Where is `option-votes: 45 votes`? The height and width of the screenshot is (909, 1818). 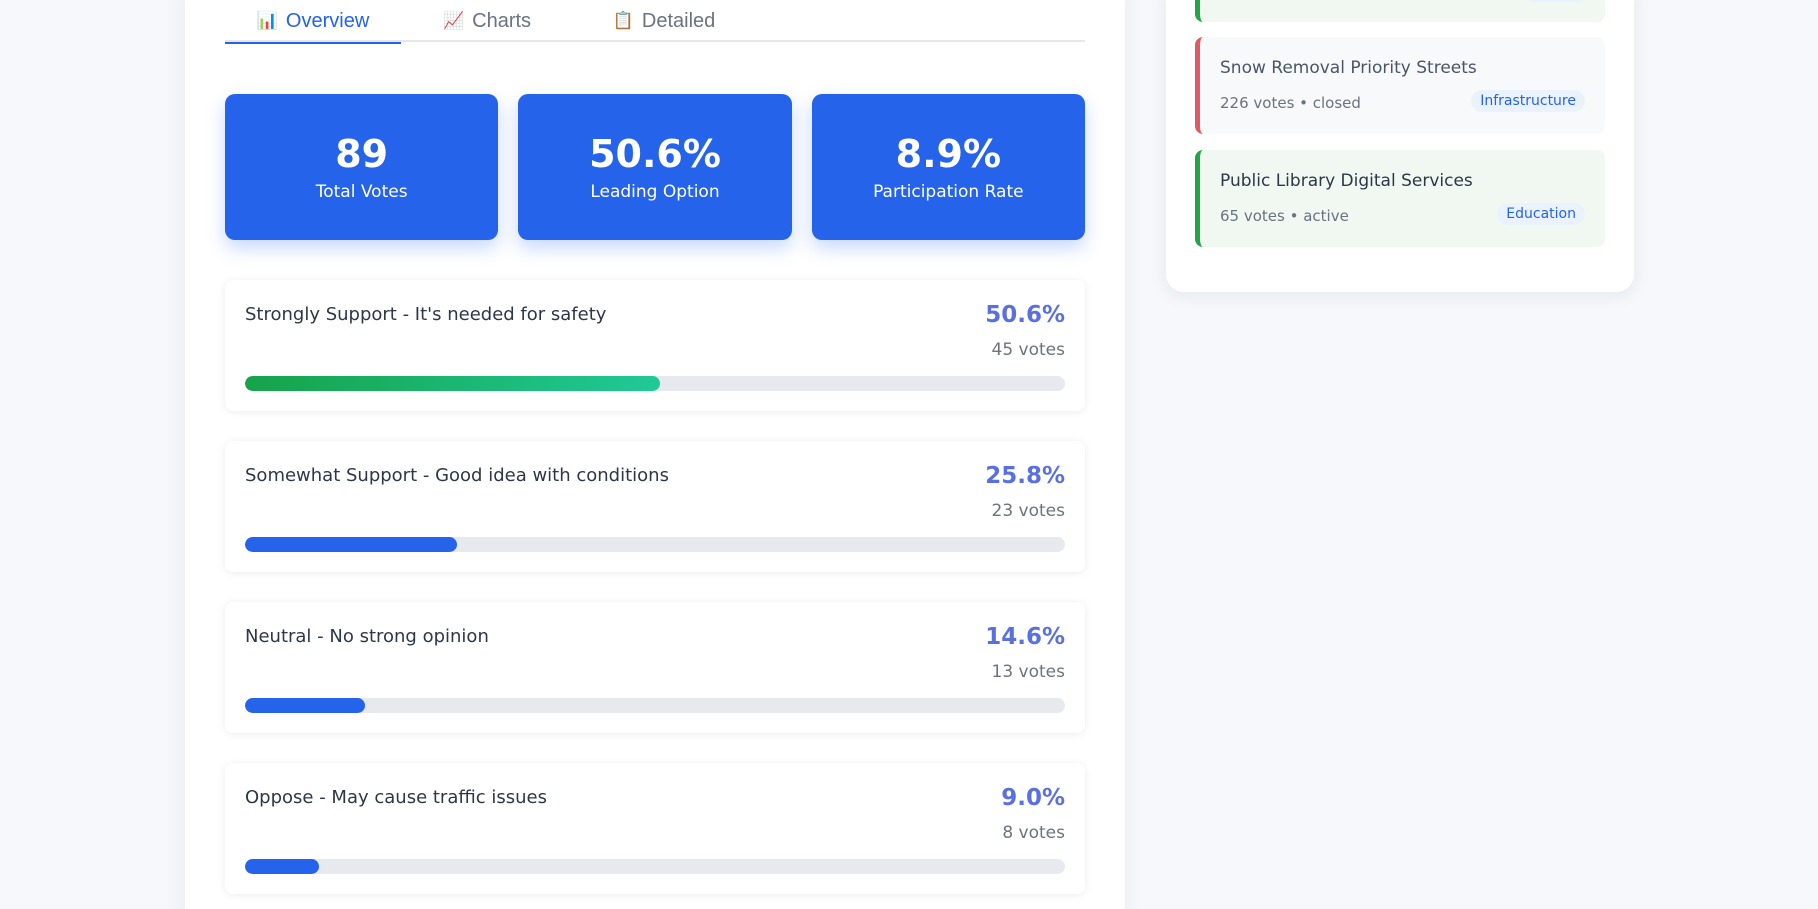
option-votes: 45 votes is located at coordinates (1028, 350).